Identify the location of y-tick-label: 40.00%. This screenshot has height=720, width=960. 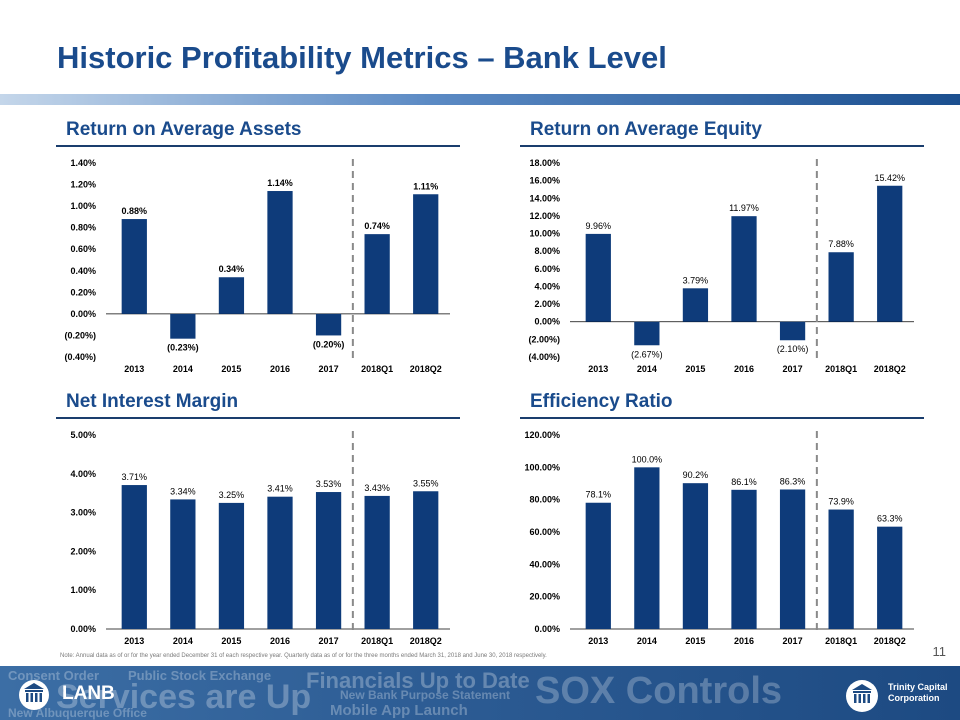
(544, 564).